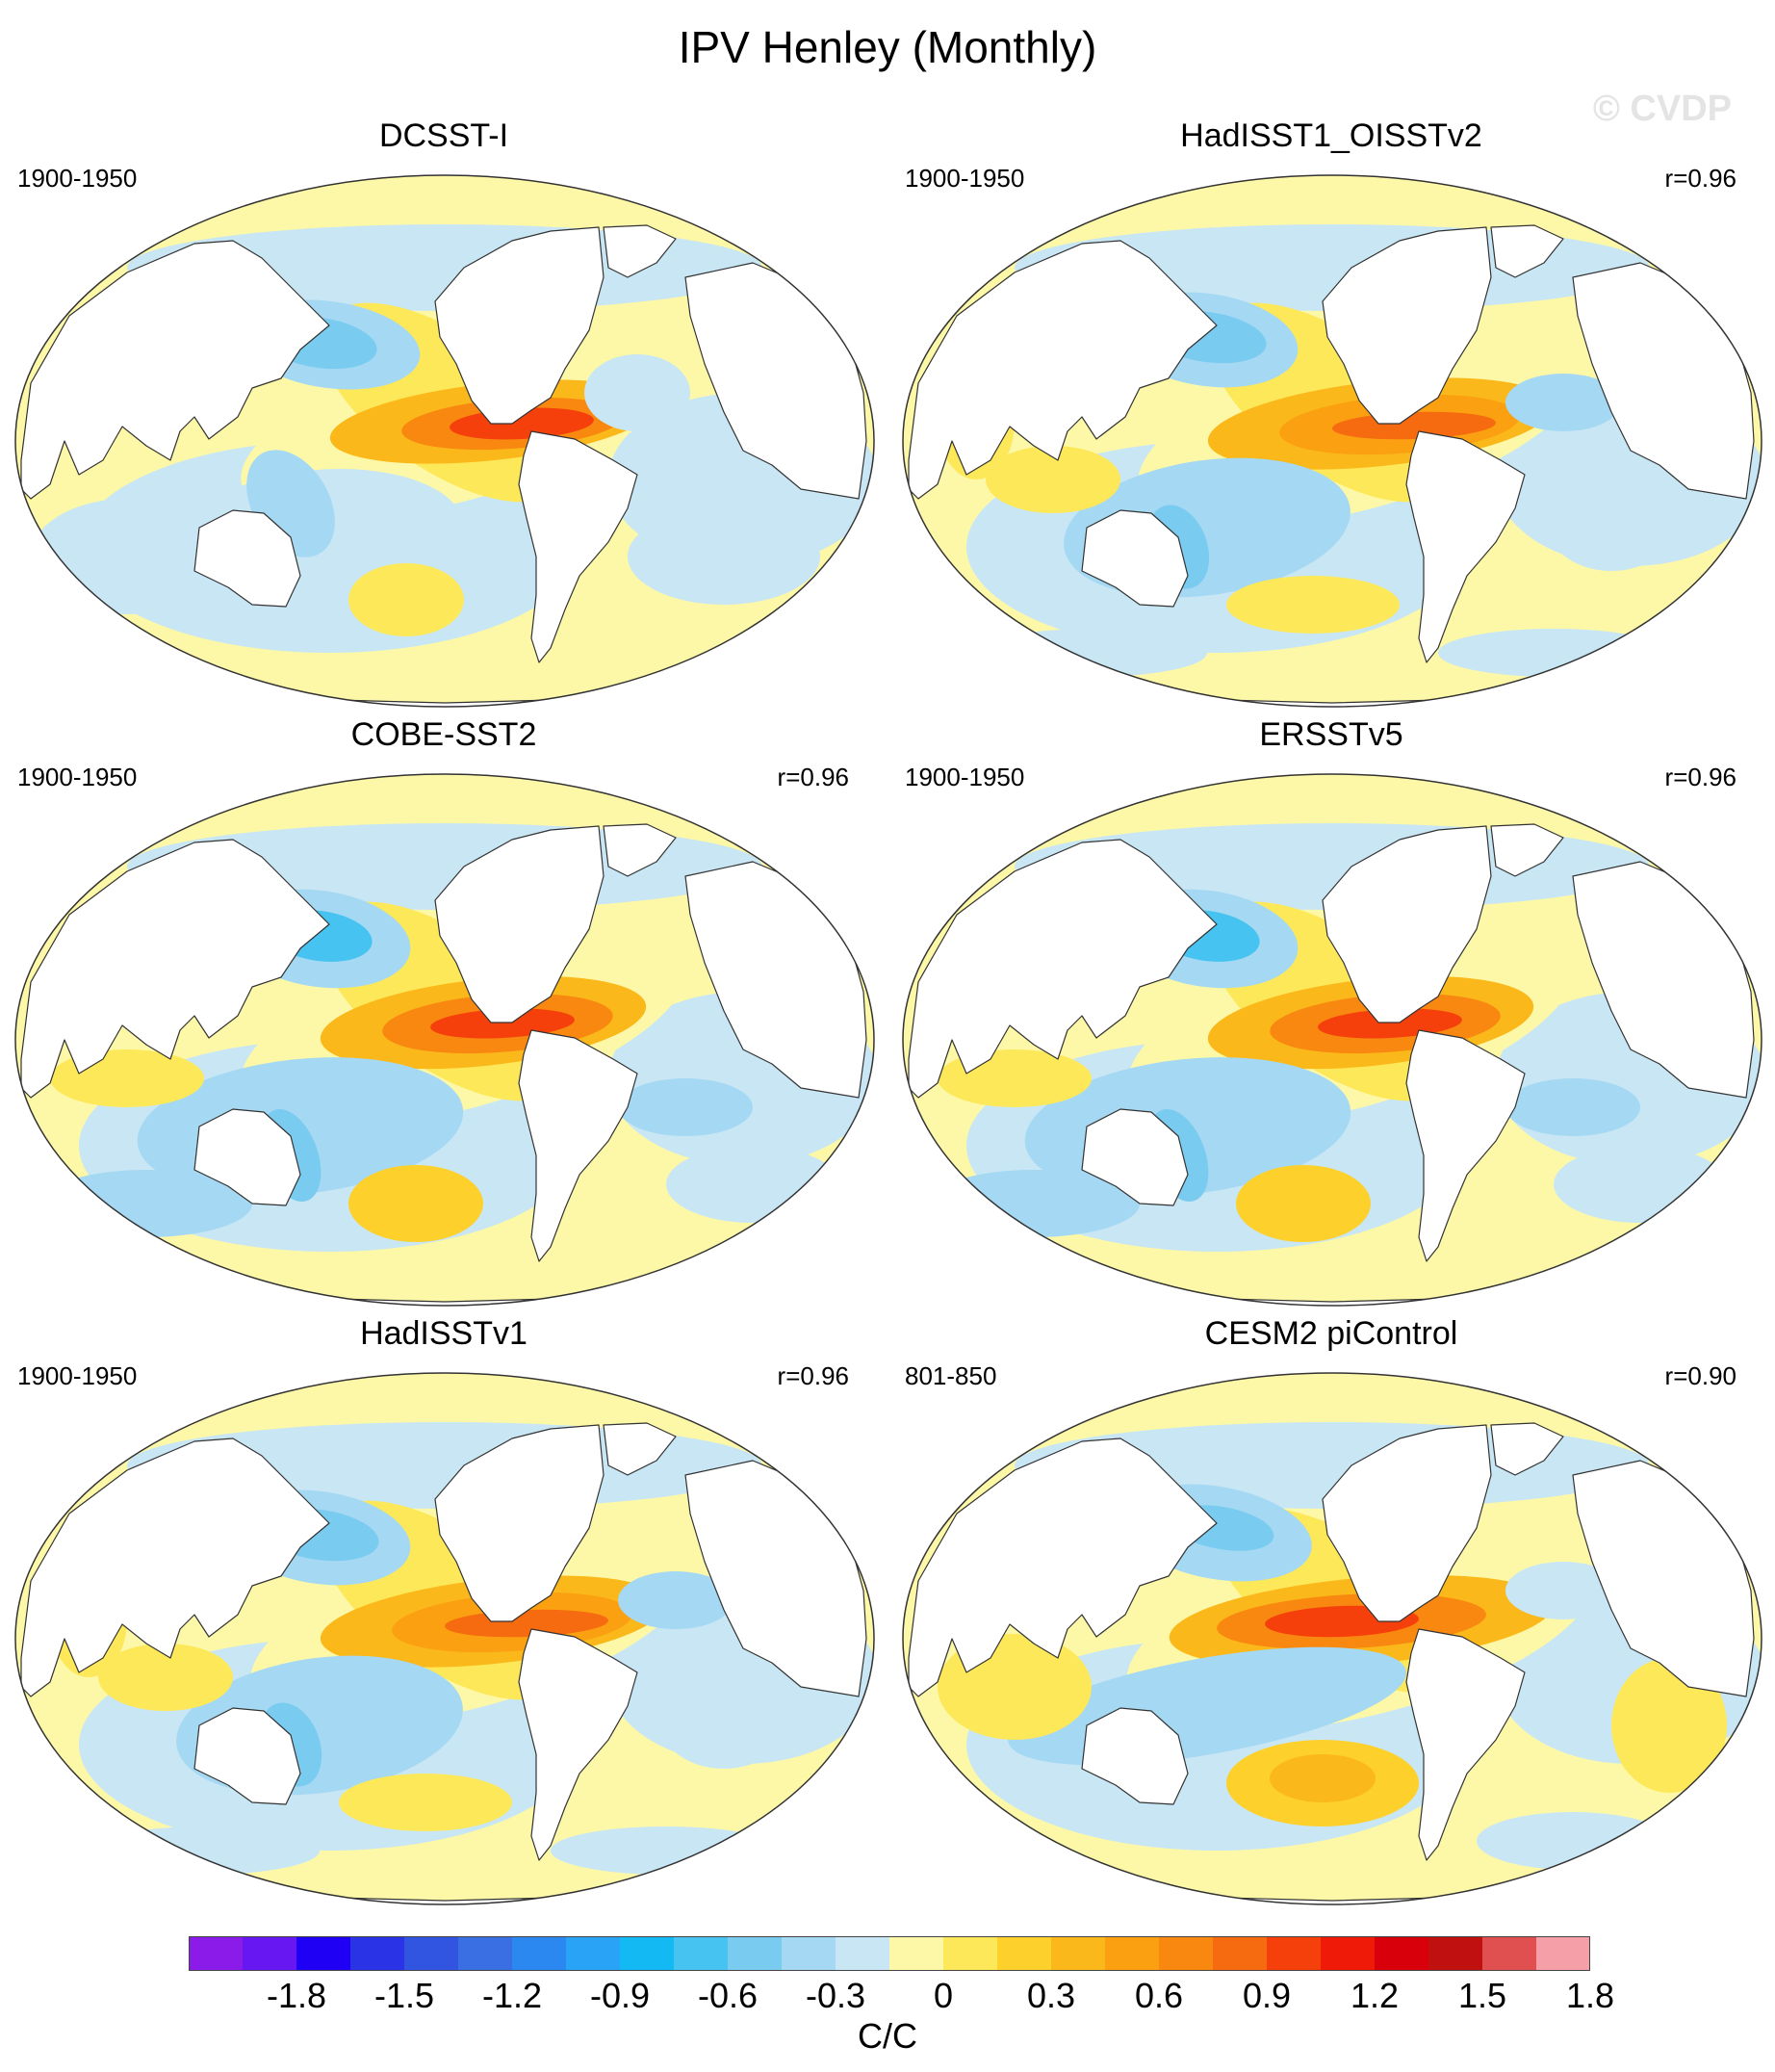  What do you see at coordinates (444, 1333) in the screenshot?
I see `panel-title: HadISSTv1` at bounding box center [444, 1333].